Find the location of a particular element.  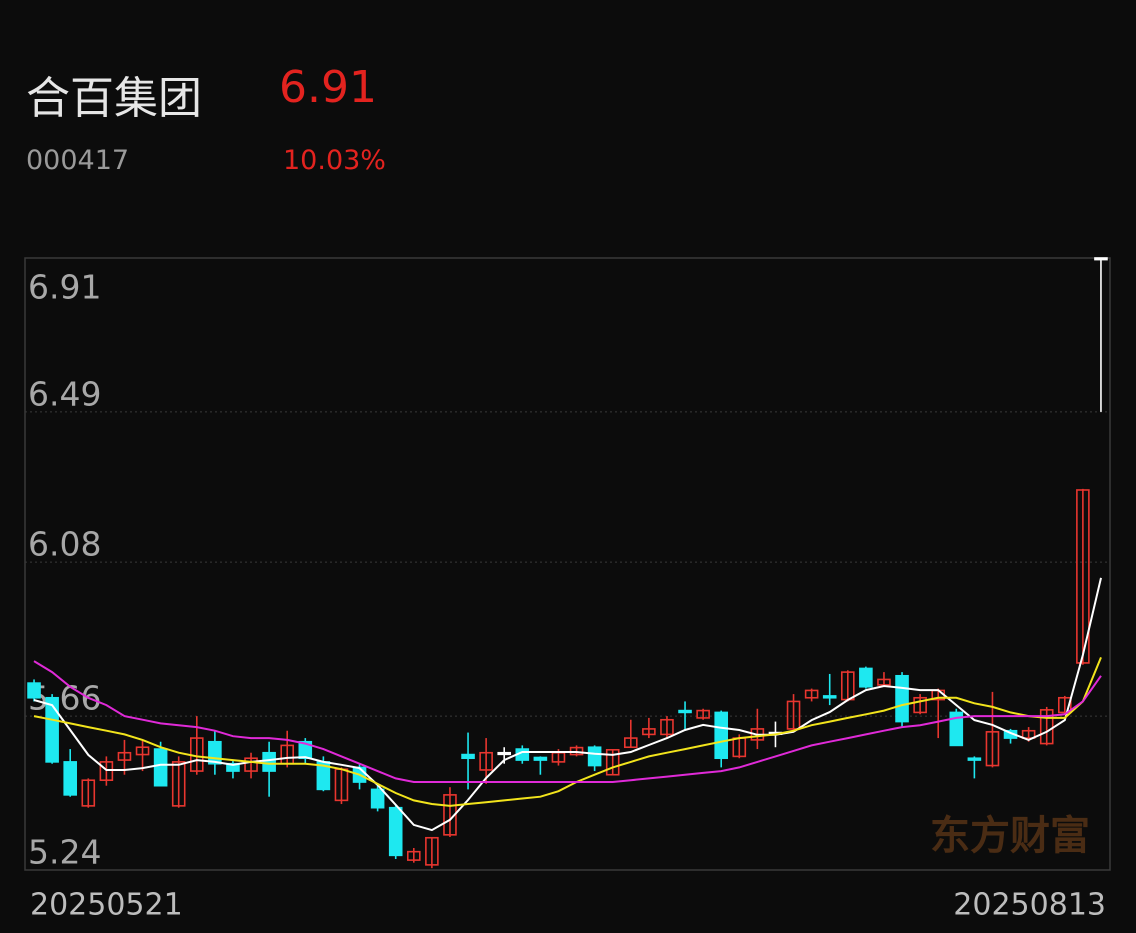

watermark: 东方财富 is located at coordinates (1010, 836).